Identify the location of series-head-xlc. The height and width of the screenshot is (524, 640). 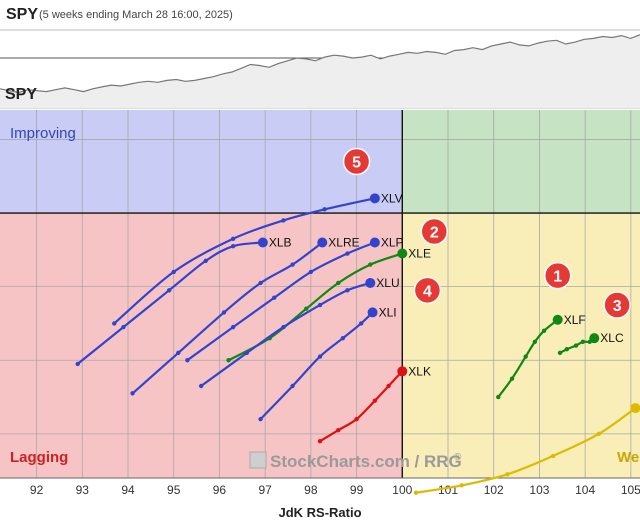
(594, 338).